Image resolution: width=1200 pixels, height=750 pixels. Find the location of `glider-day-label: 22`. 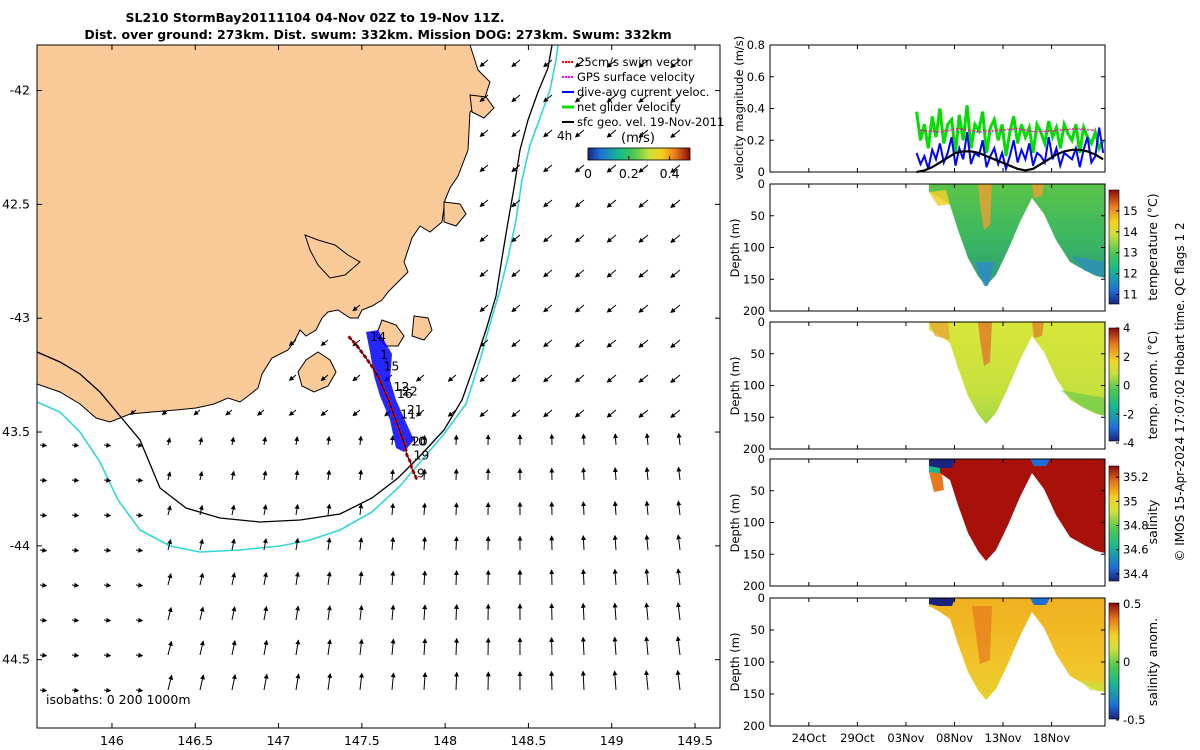

glider-day-label: 22 is located at coordinates (410, 391).